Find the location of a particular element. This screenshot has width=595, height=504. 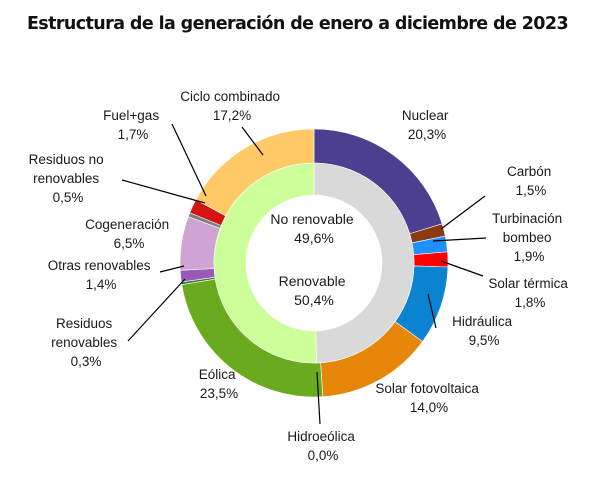

leader-line-ciclo is located at coordinates (252, 141).